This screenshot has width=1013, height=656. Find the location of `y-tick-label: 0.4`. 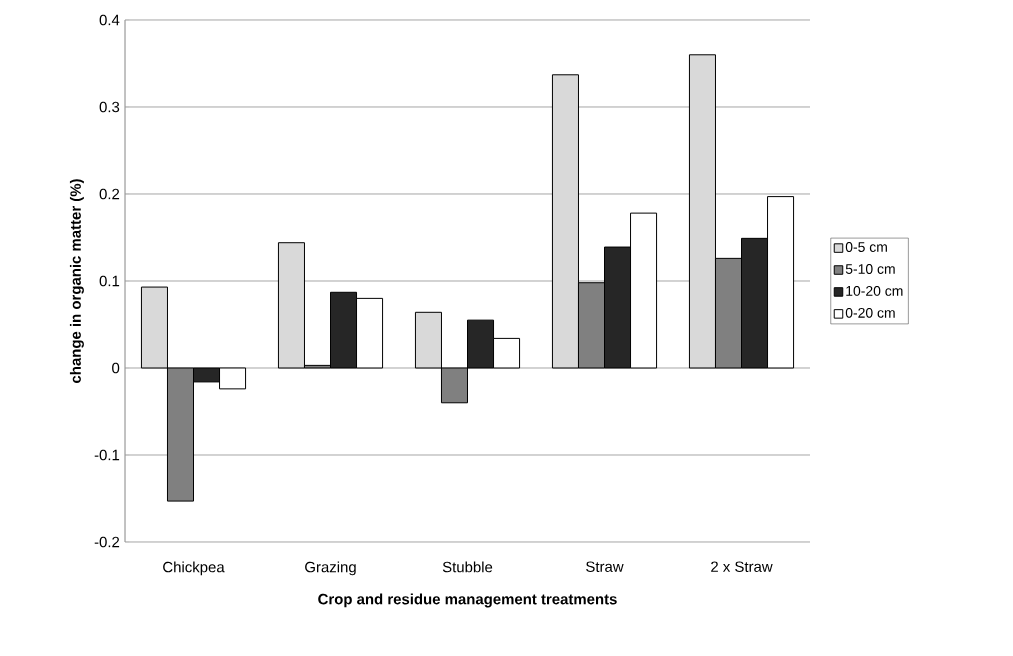

y-tick-label: 0.4 is located at coordinates (109, 20).